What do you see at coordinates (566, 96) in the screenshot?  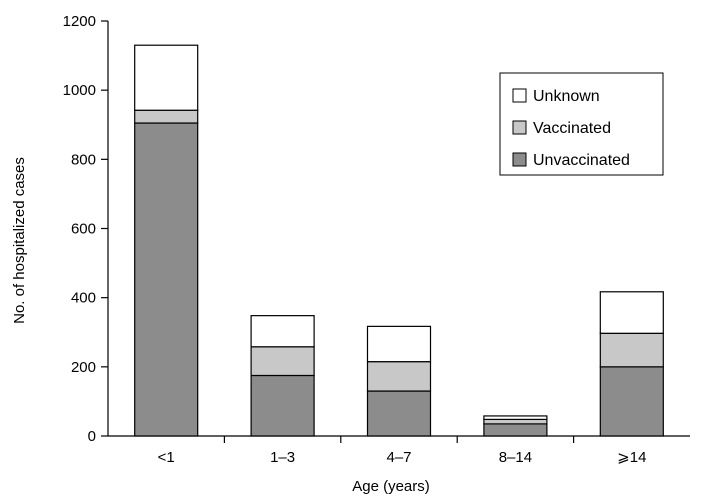 I see `legend-label-unknown: Unknown` at bounding box center [566, 96].